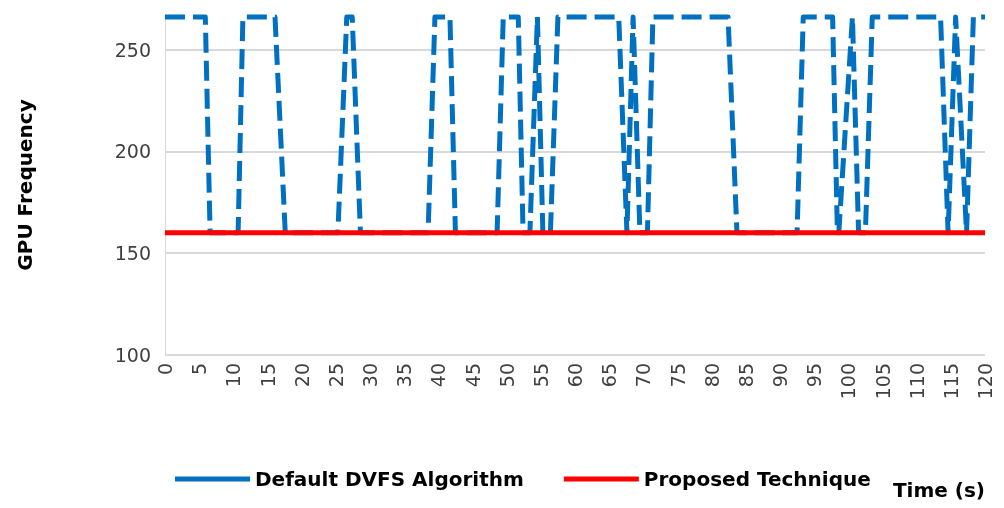  Describe the element at coordinates (745, 375) in the screenshot. I see `x-tick-label: 85` at that location.